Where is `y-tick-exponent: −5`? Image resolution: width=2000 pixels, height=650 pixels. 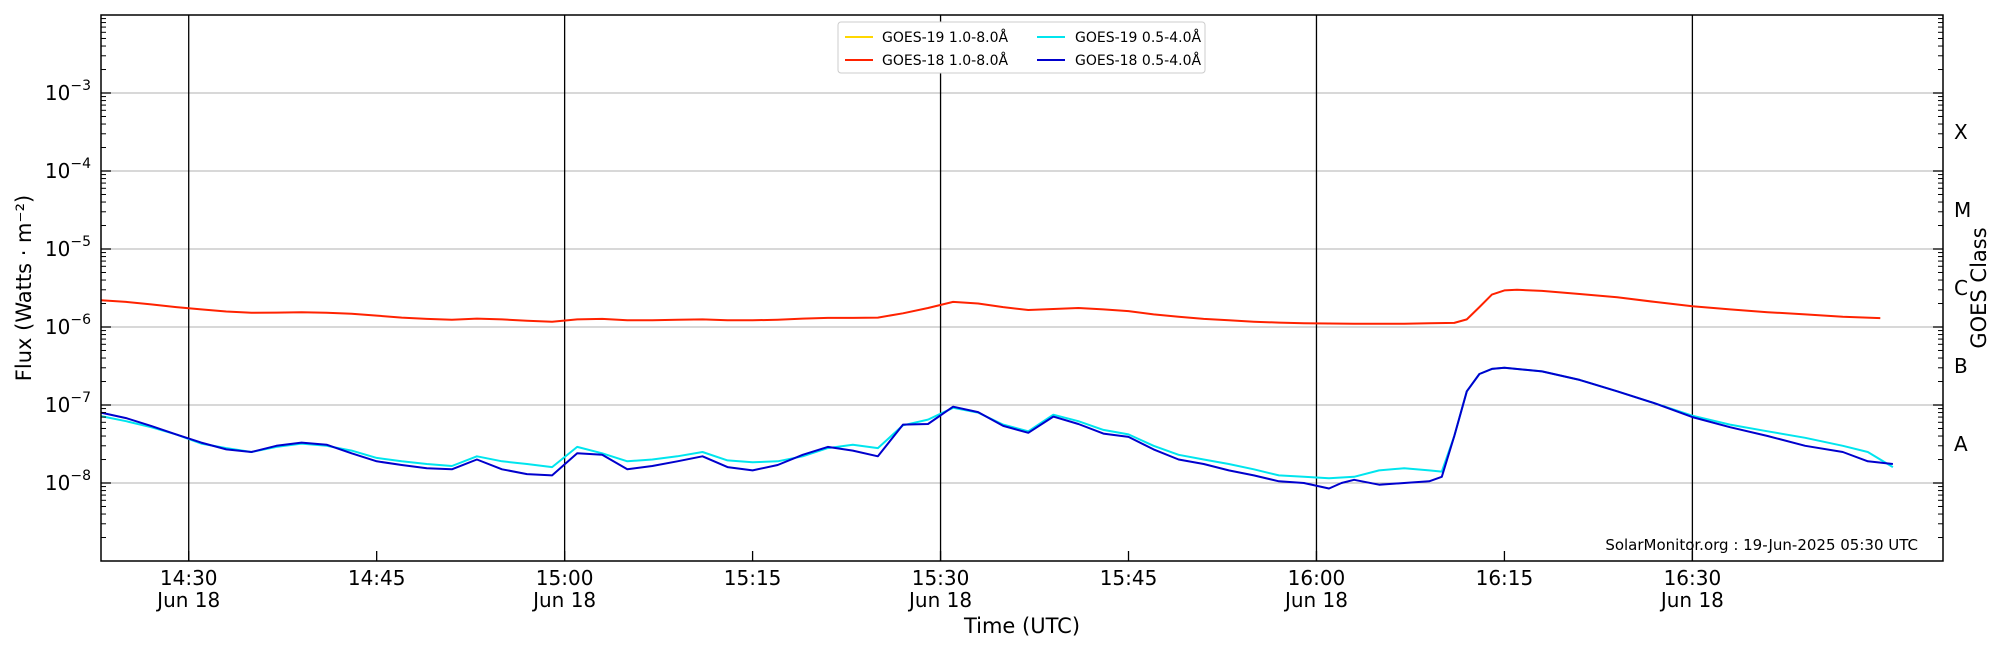 y-tick-exponent: −5 is located at coordinates (80, 242).